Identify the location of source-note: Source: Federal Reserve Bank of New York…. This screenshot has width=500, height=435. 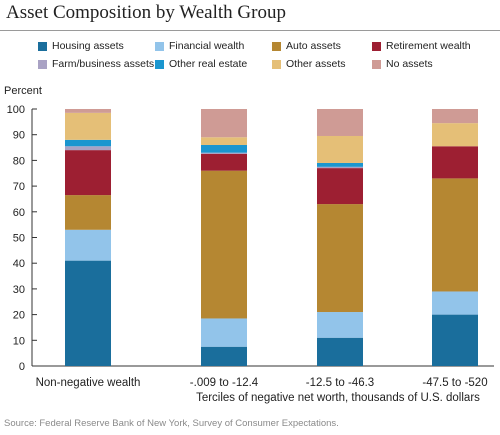
(171, 423).